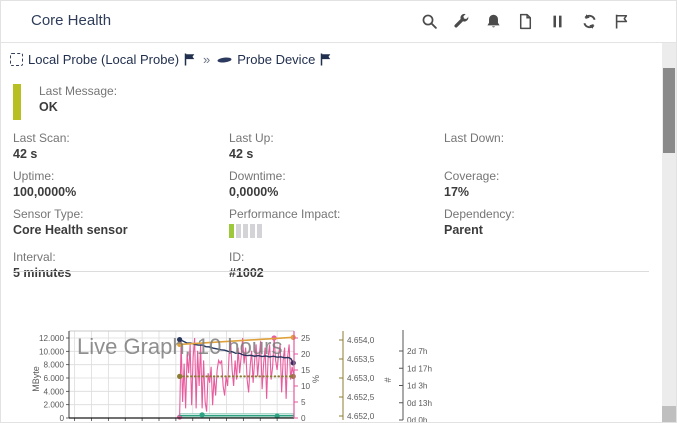 Image resolution: width=677 pixels, height=423 pixels. I want to click on bell-notifications-icon, so click(493, 21).